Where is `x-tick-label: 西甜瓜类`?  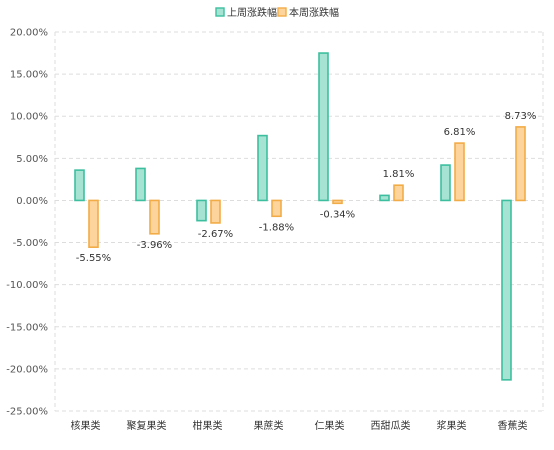 x-tick-label: 西甜瓜类 is located at coordinates (391, 425).